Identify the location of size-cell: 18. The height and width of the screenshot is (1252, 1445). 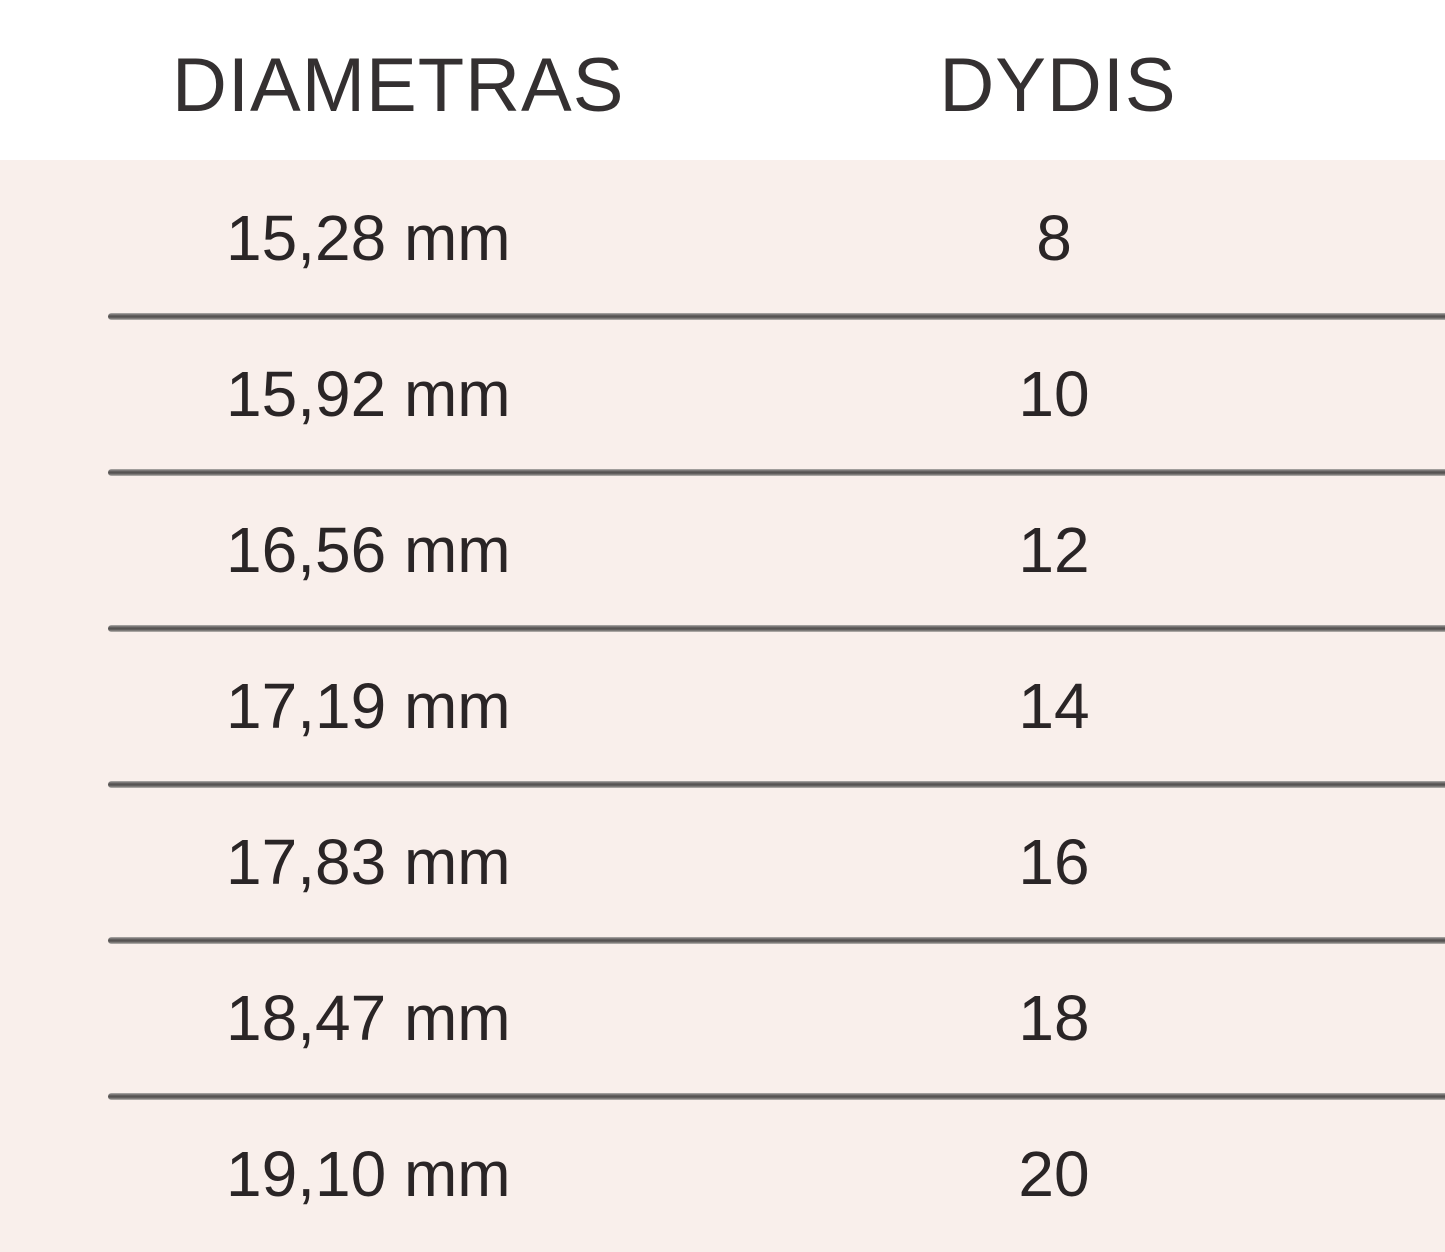
(1054, 1018).